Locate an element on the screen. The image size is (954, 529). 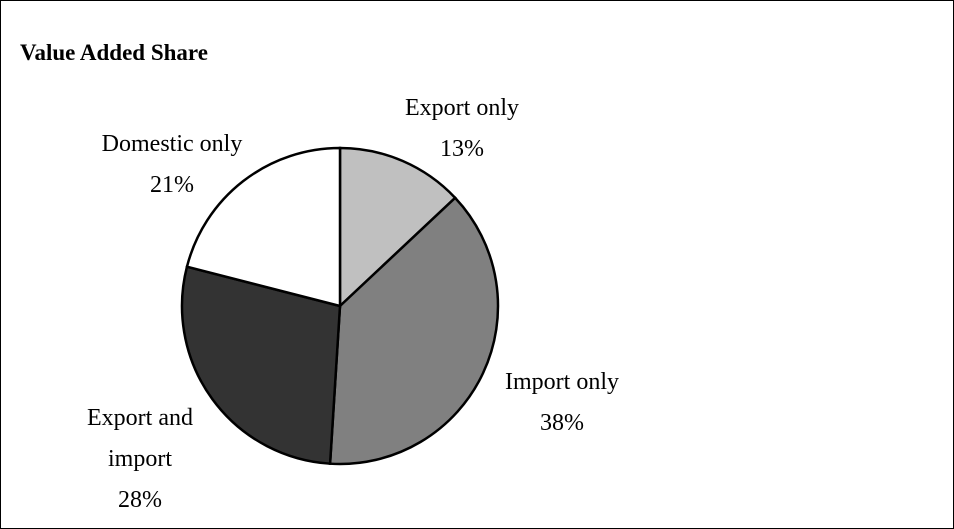
value-label: 13% is located at coordinates (462, 149).